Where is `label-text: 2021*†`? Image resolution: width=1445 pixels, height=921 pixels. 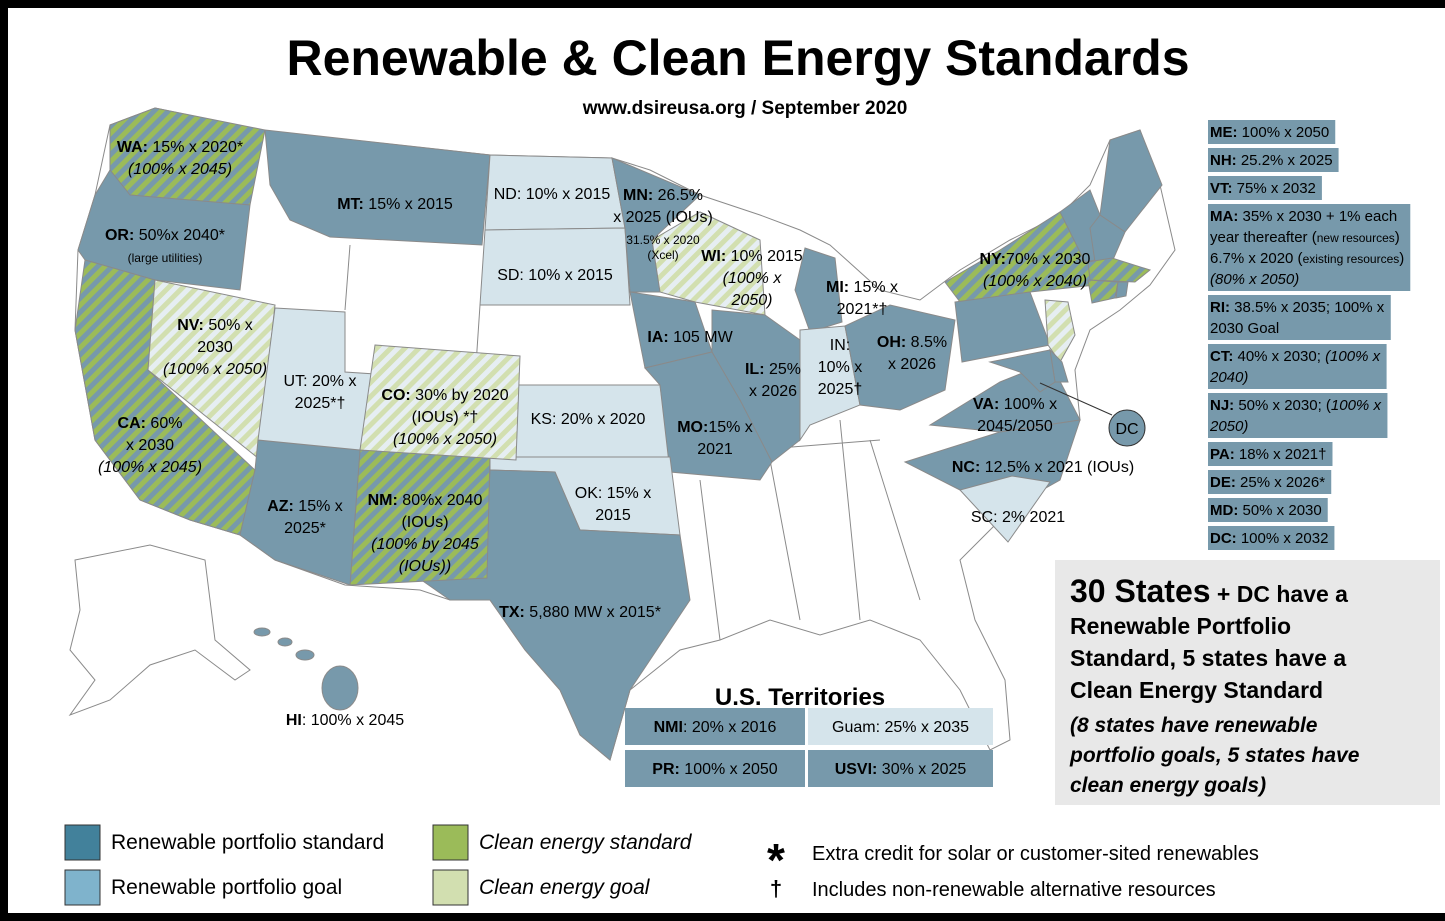
label-text: 2021*† is located at coordinates (862, 309).